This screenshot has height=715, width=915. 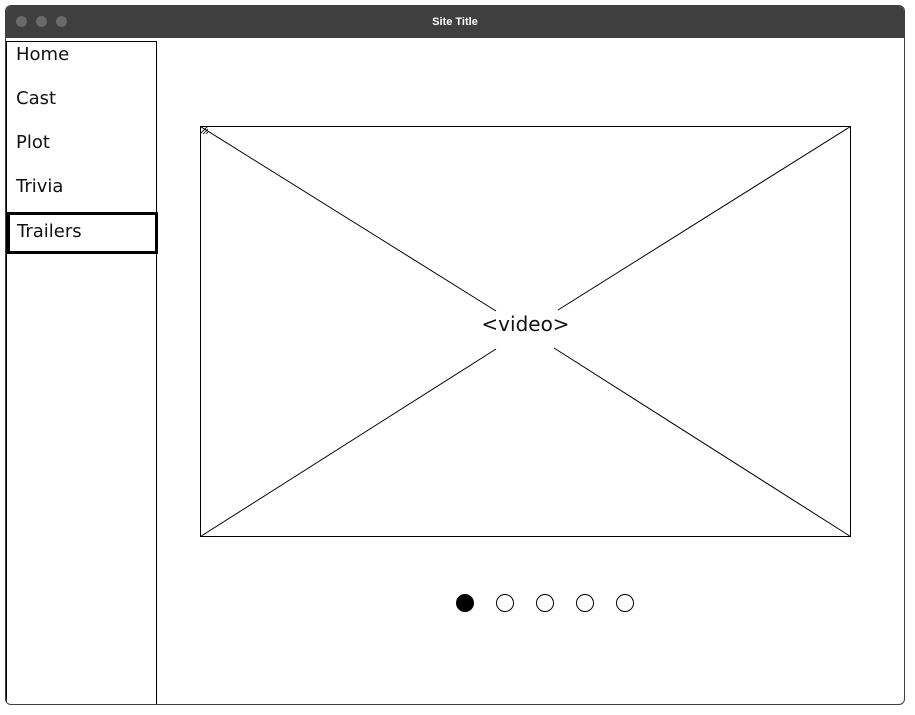 What do you see at coordinates (204, 130) in the screenshot?
I see `resize-grip-icon` at bounding box center [204, 130].